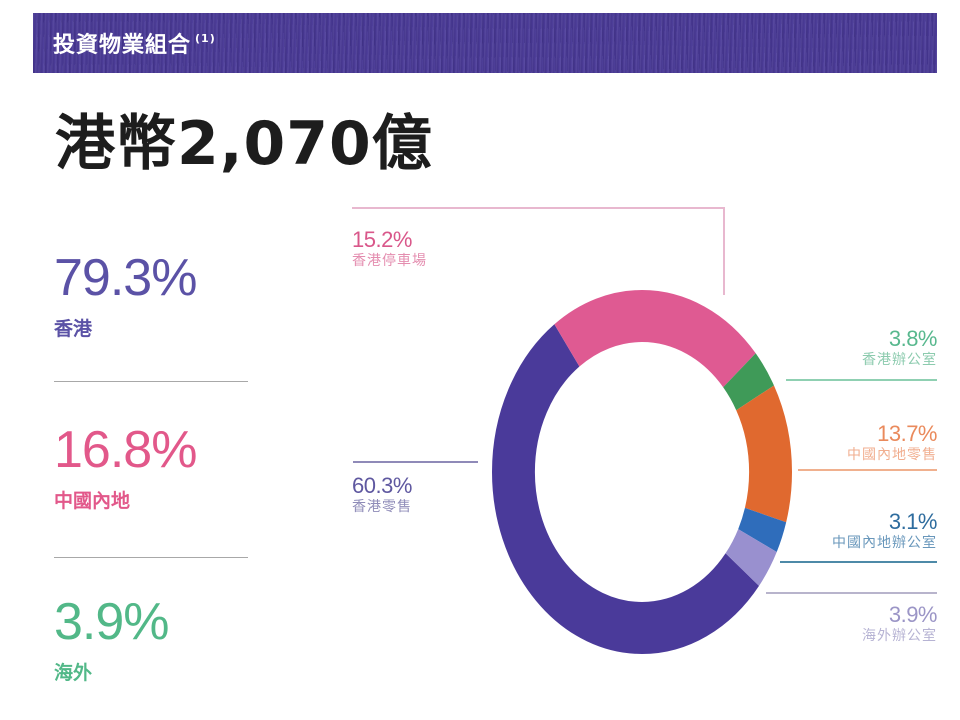 The height and width of the screenshot is (720, 960). Describe the element at coordinates (485, 43) in the screenshot. I see `header-banner: 投資物業組合 (1)` at that location.